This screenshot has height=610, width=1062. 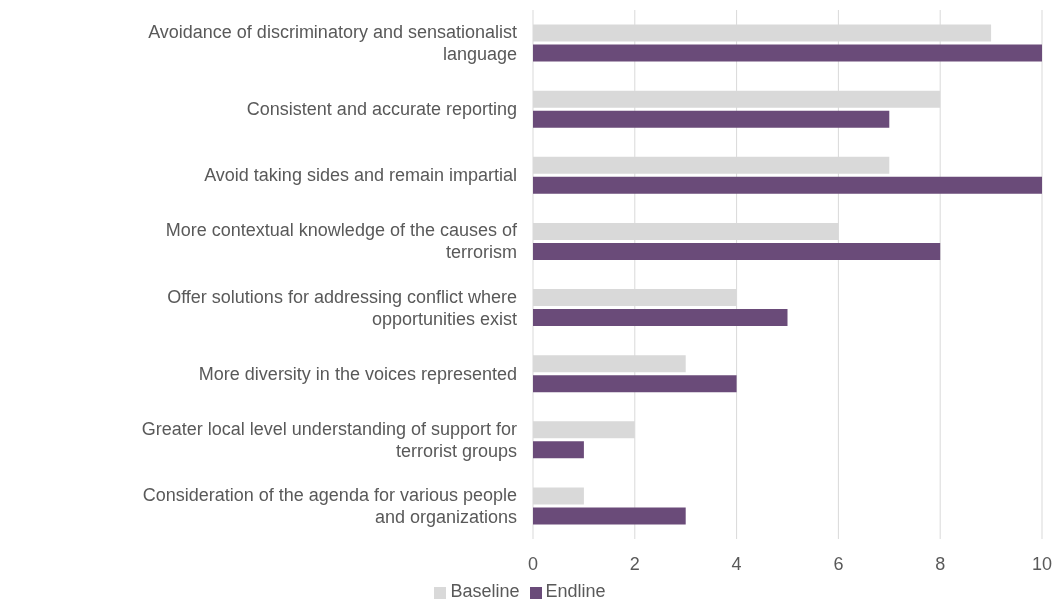 What do you see at coordinates (940, 563) in the screenshot?
I see `x-tick-label: 8` at bounding box center [940, 563].